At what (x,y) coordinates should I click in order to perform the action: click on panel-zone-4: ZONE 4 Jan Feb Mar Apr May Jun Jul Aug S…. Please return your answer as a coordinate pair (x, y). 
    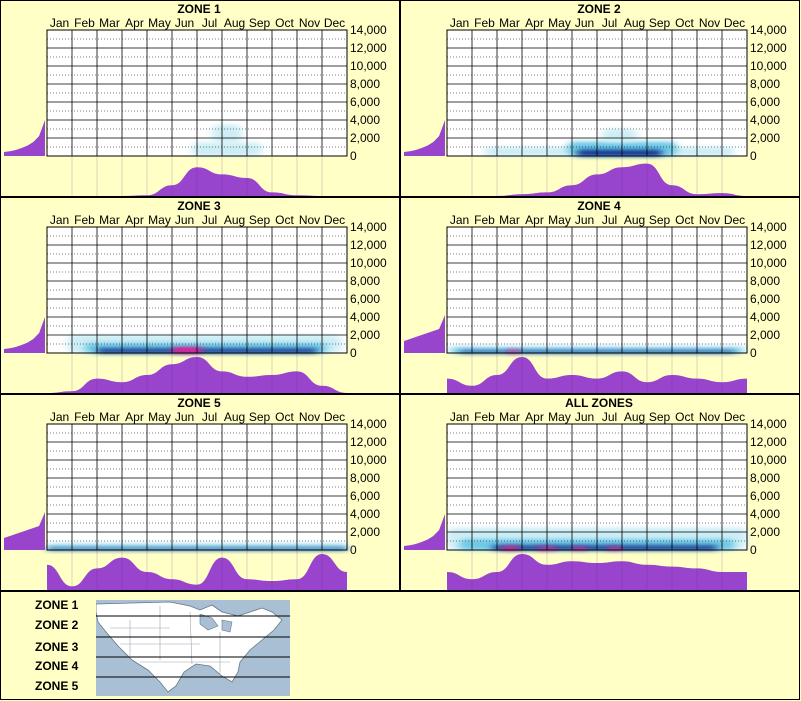
    Looking at the image, I should click on (600, 295).